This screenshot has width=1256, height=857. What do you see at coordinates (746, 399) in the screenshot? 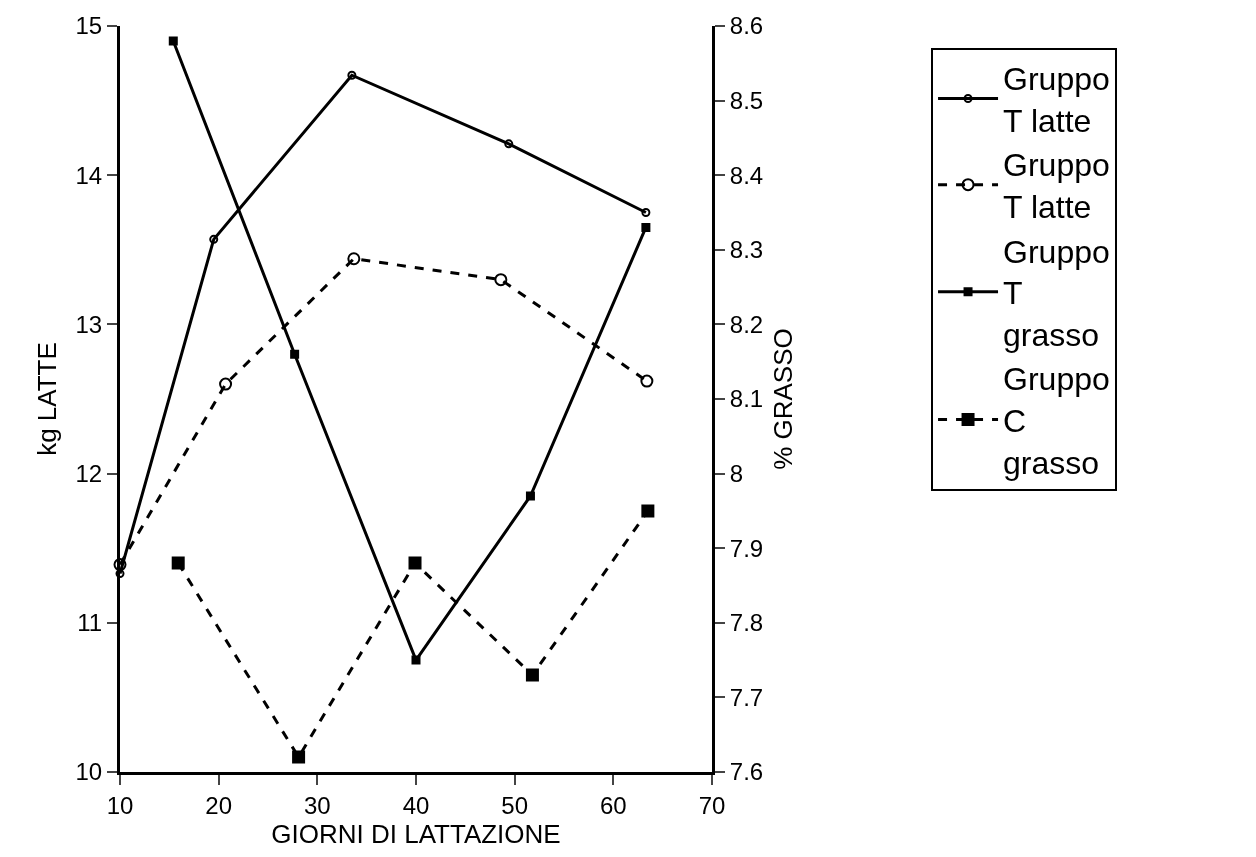
I see `y2-tick-label: 8.1` at bounding box center [746, 399].